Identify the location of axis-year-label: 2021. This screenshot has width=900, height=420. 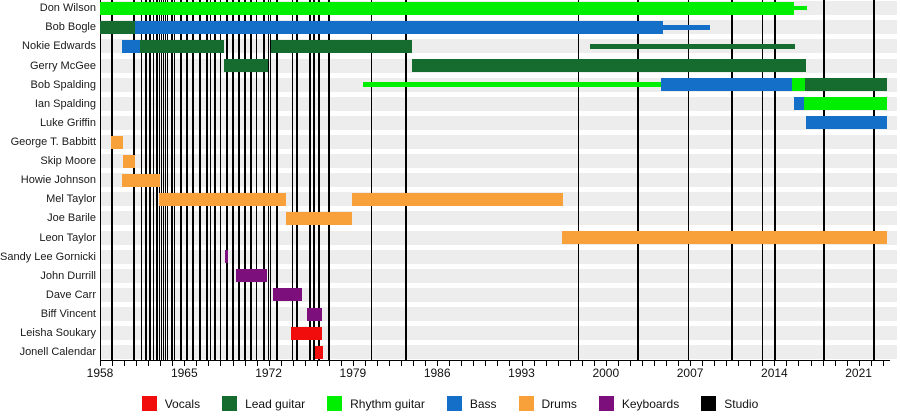
(858, 373).